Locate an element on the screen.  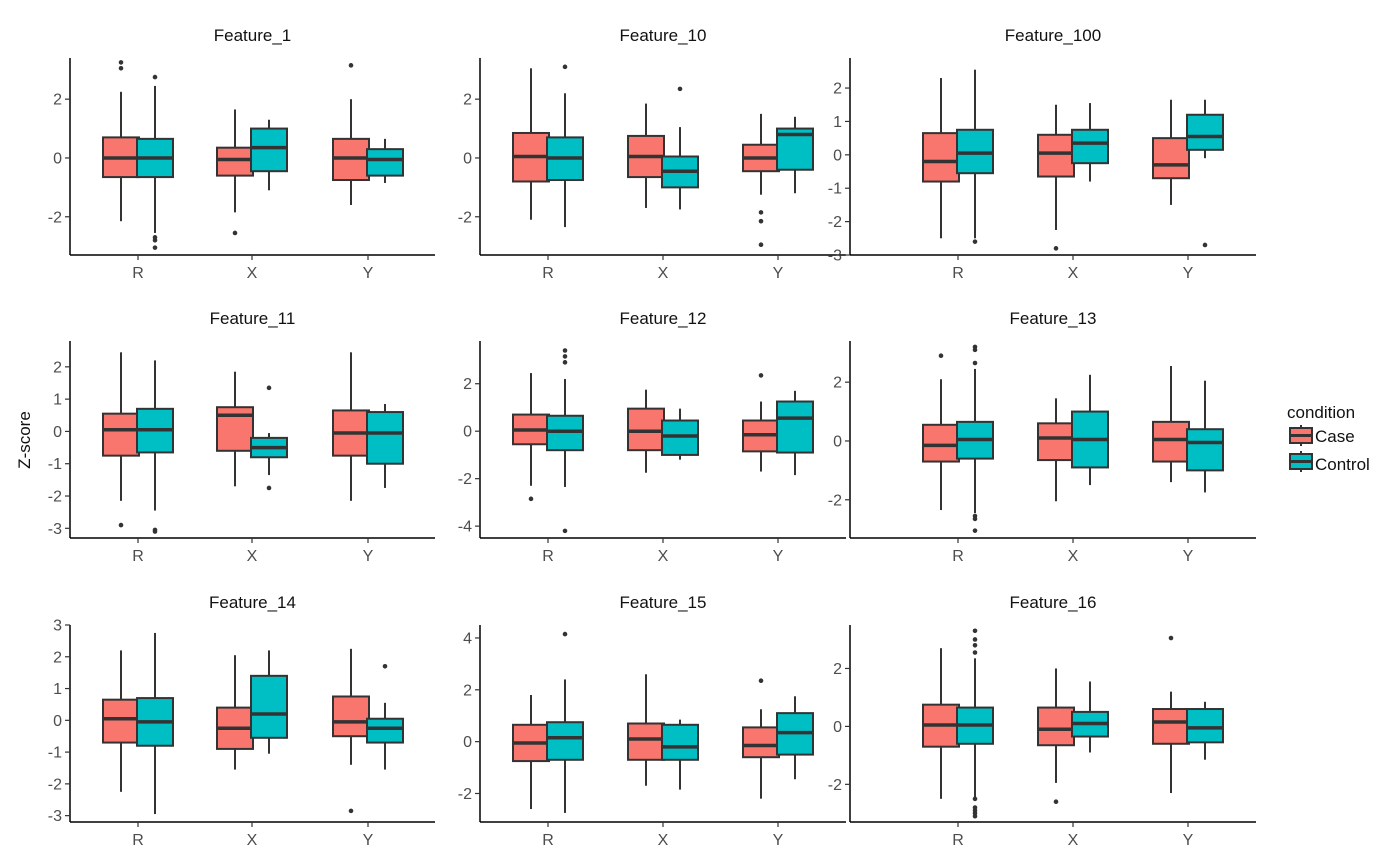
y-tick-label: -4 is located at coordinates (465, 527).